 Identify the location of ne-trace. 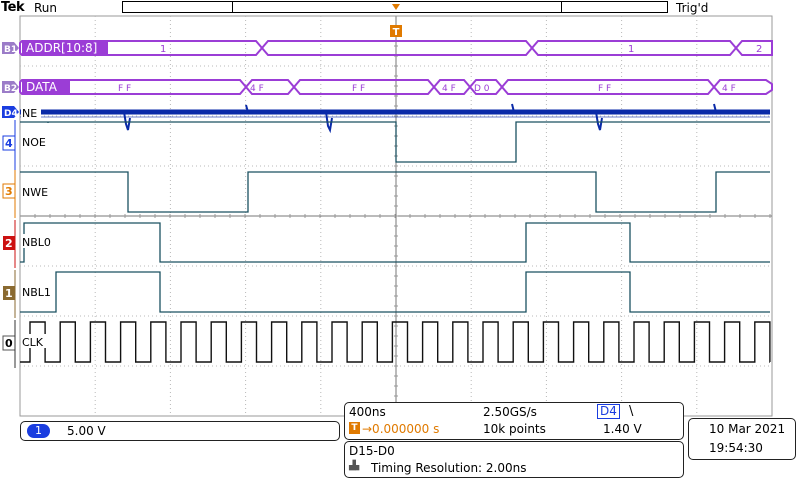
(395, 118).